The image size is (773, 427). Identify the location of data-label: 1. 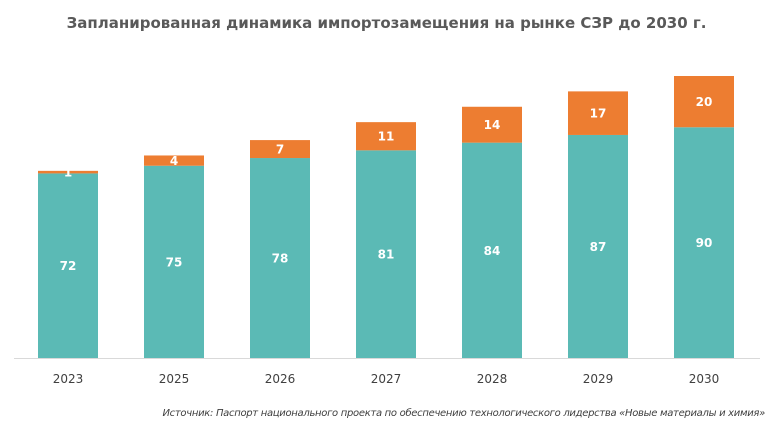
(68, 173).